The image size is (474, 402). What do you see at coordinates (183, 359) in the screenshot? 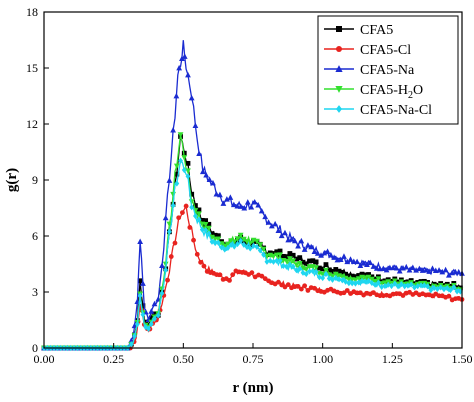
I see `x-tick-label: 0.50` at bounding box center [183, 359].